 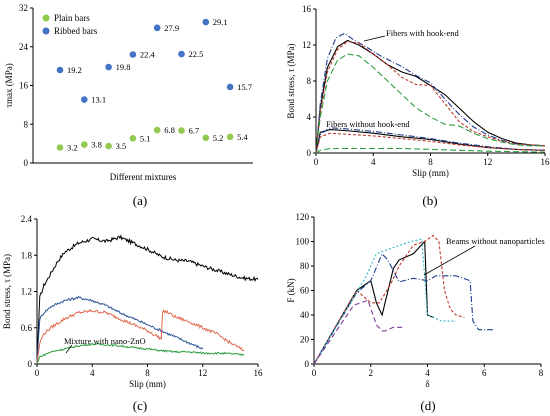 I want to click on y-tick-label: 100, so click(x=303, y=242).